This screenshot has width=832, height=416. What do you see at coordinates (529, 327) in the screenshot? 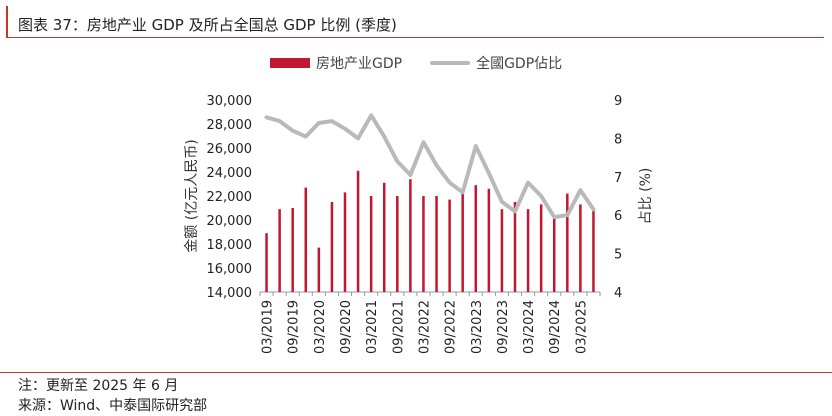
I see `x-tick-label: 03/2024` at bounding box center [529, 327].